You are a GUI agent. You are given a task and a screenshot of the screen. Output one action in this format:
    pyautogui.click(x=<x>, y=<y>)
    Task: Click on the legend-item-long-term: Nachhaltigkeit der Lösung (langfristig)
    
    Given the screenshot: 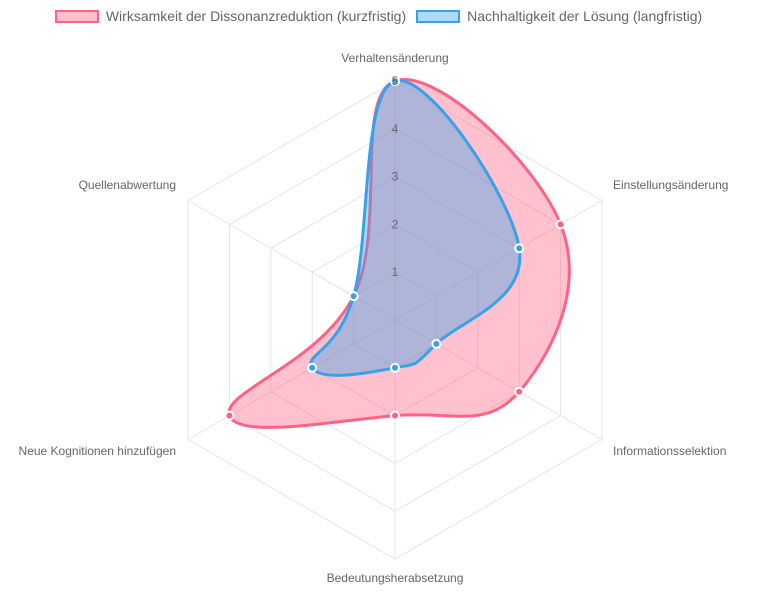 What is the action you would take?
    pyautogui.click(x=559, y=16)
    